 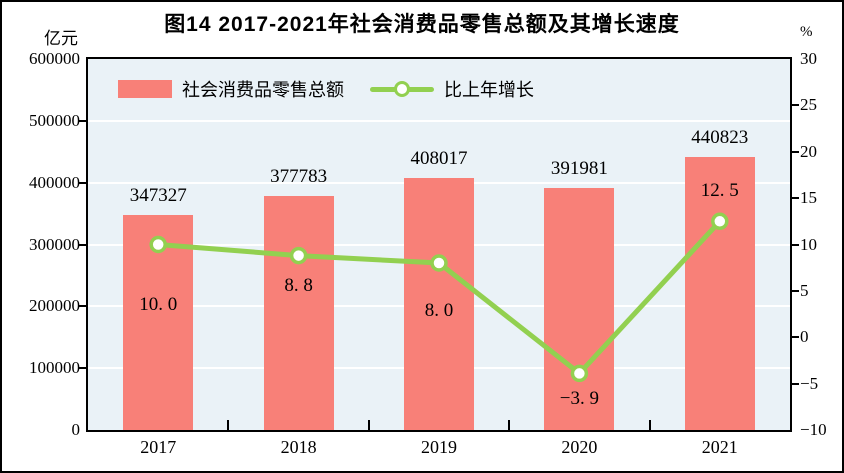 I want to click on line-marker-dot-icon, so click(x=402, y=89).